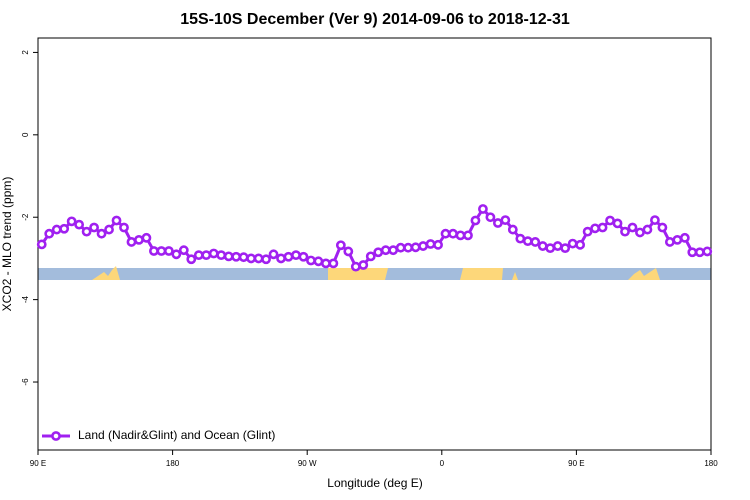 This screenshot has height=500, width=750. Describe the element at coordinates (176, 435) in the screenshot. I see `legend-label: Land (Nadir&Glint) and Ocean (Glint)` at that location.